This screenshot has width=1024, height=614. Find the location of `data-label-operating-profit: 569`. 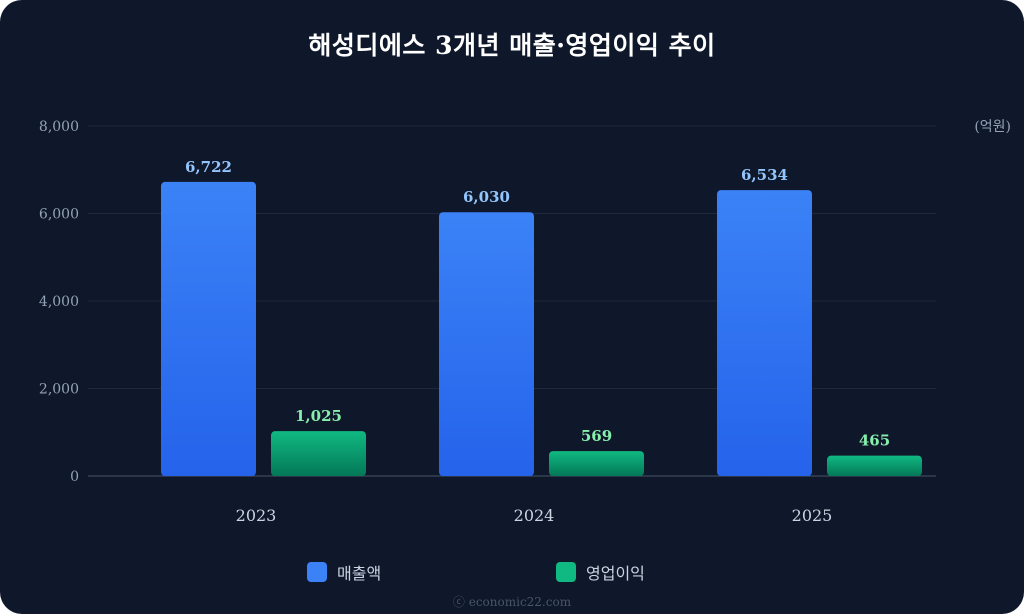

data-label-operating-profit: 569 is located at coordinates (596, 436).